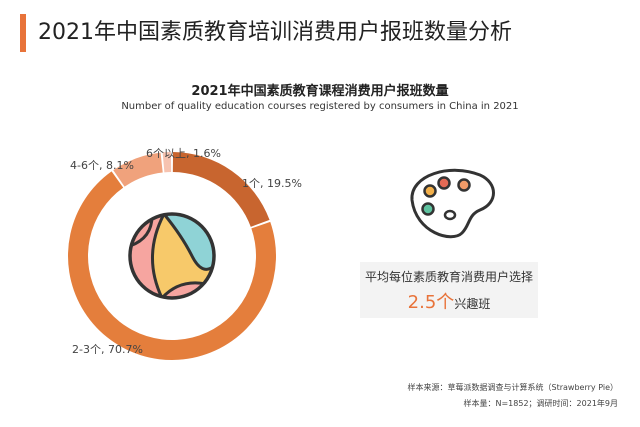 Image resolution: width=640 pixels, height=427 pixels. What do you see at coordinates (183, 153) in the screenshot?
I see `slice-label-6-plus: 6个以上, 1.6%` at bounding box center [183, 153].